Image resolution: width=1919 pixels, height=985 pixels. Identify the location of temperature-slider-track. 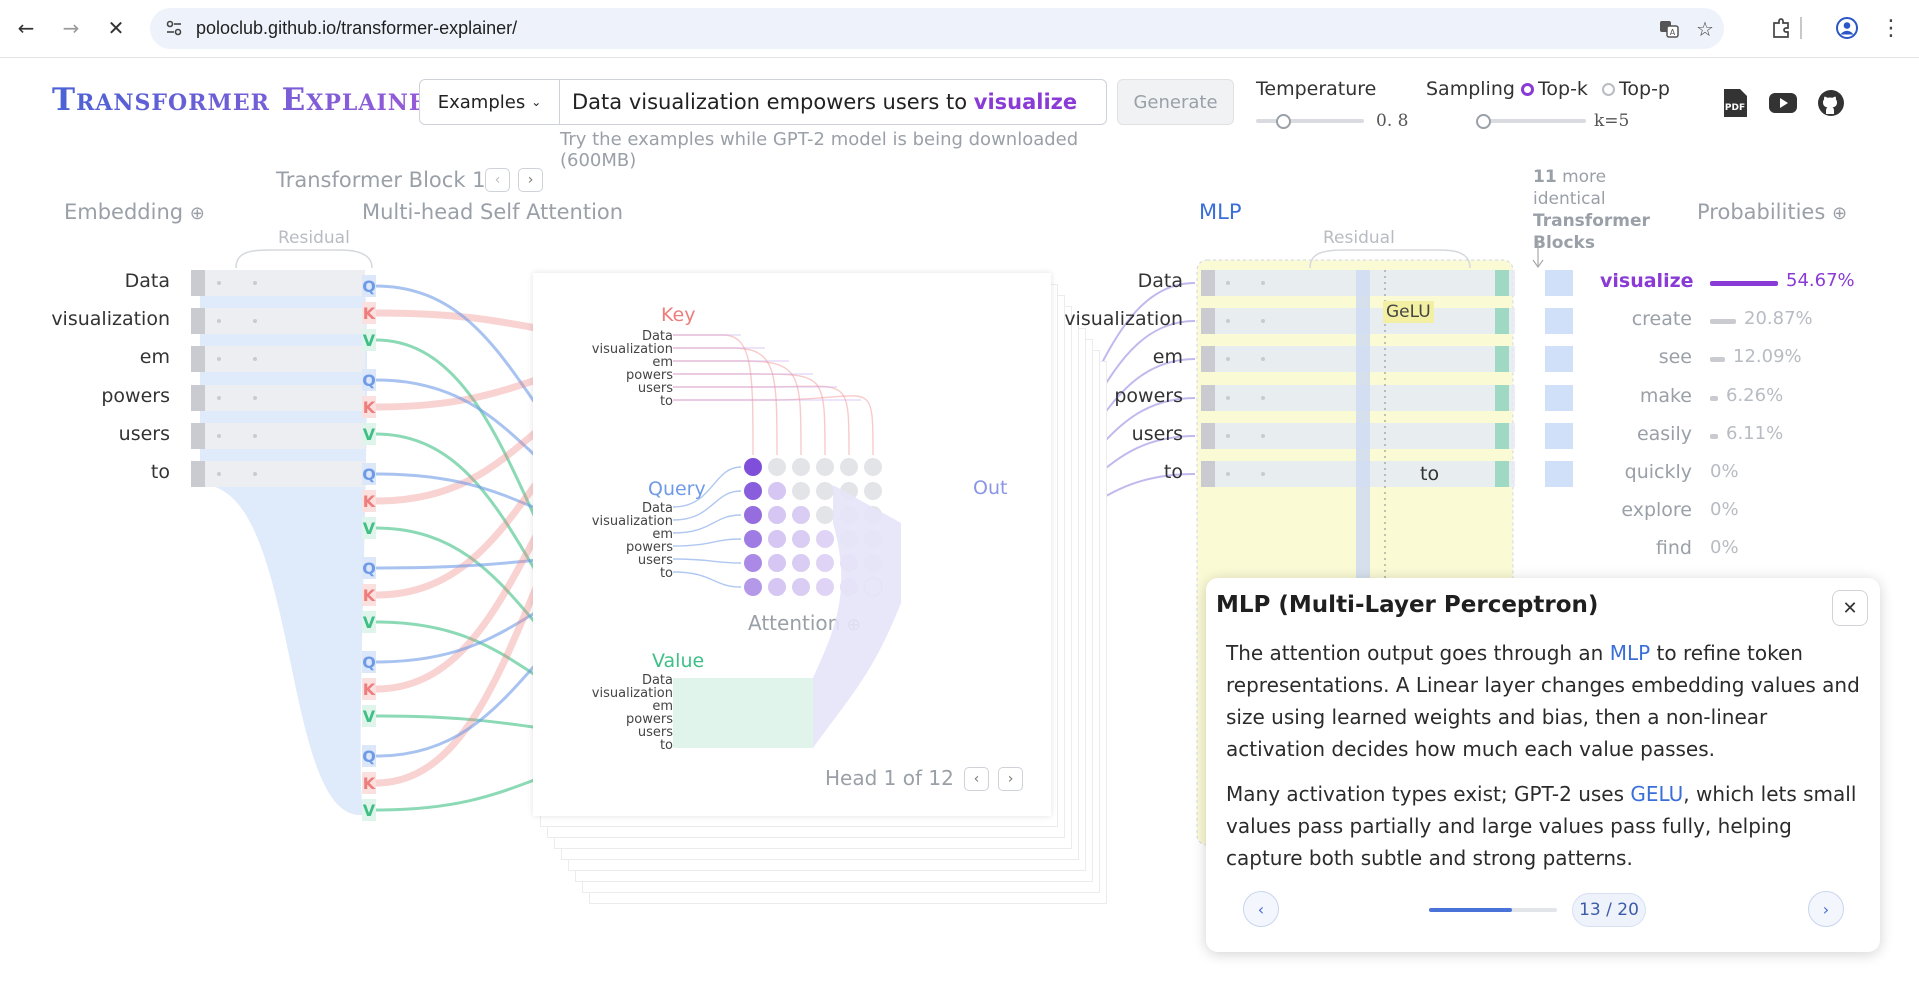
(1310, 121).